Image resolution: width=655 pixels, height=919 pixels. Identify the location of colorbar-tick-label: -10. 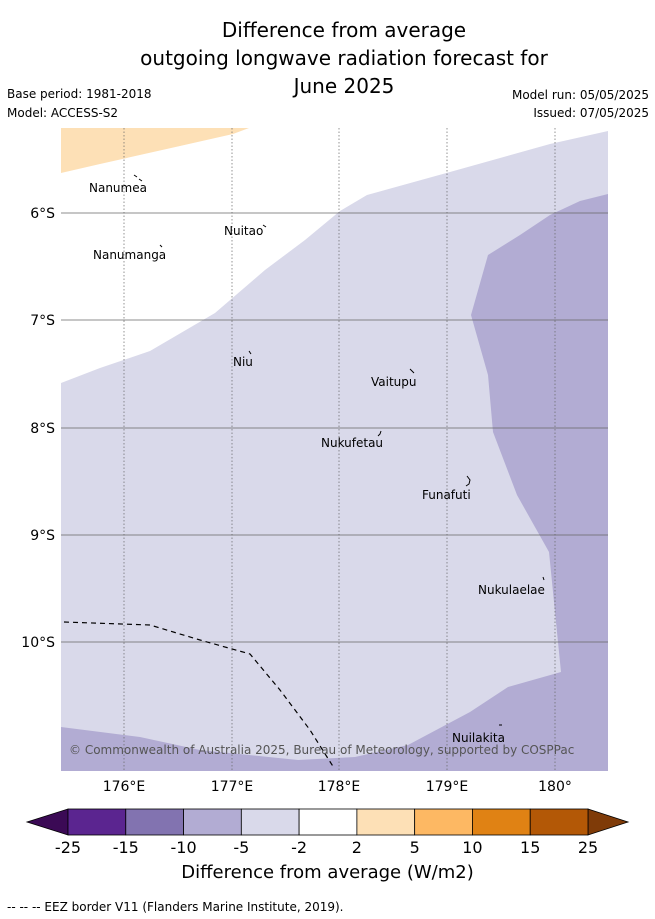
(183, 847).